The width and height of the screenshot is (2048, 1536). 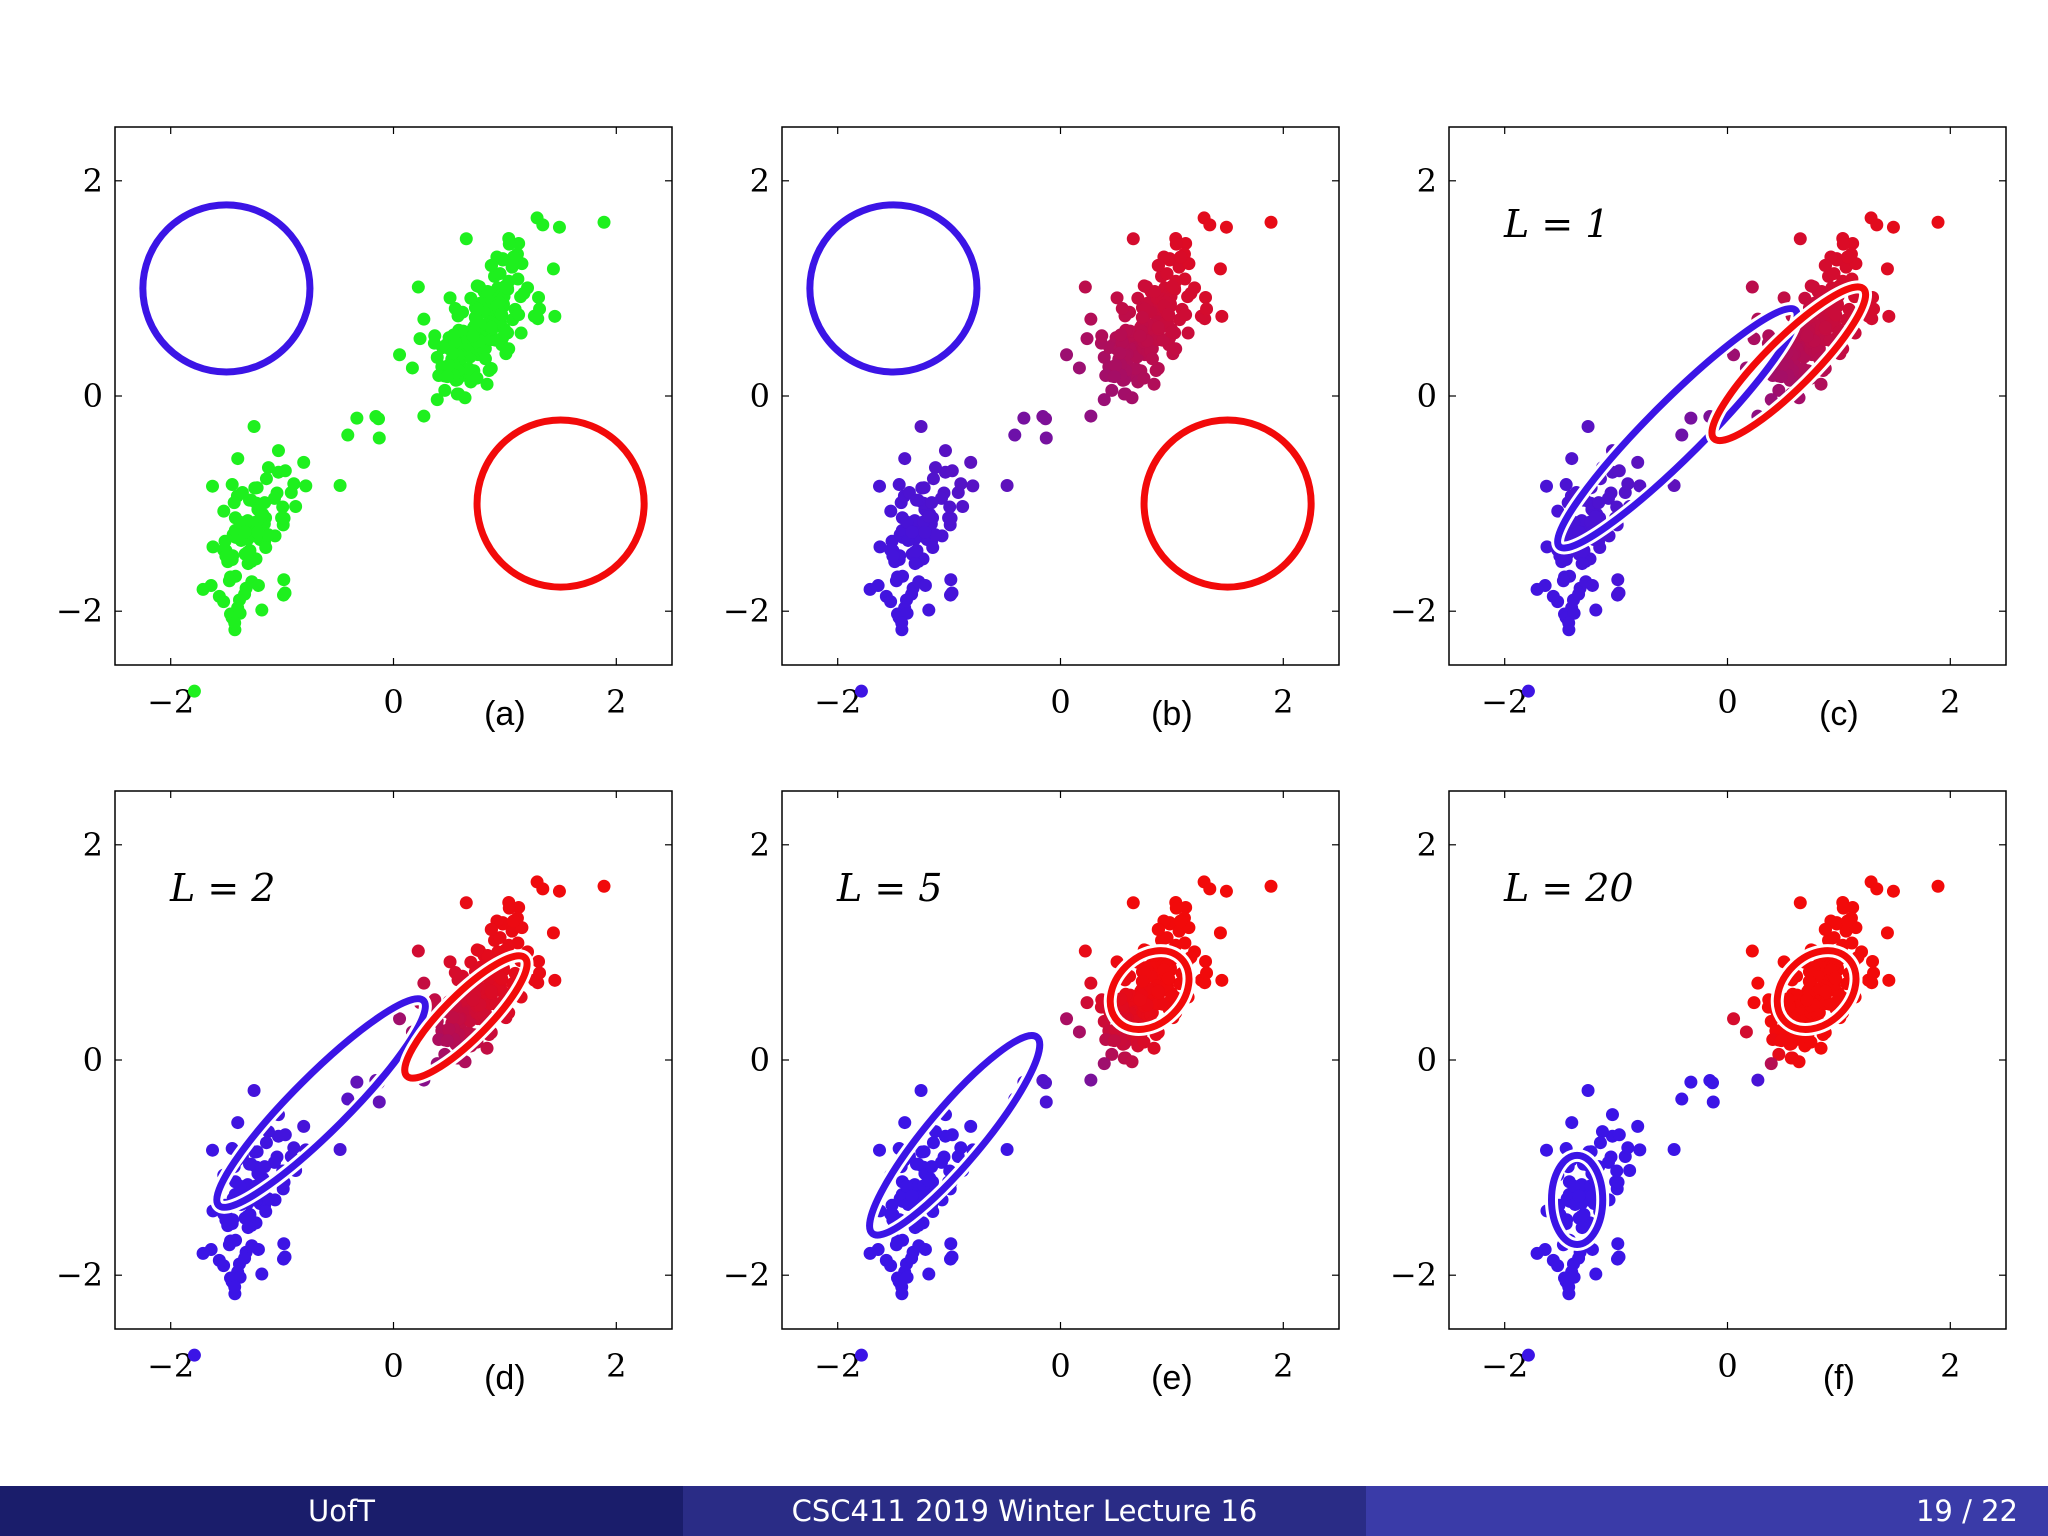 What do you see at coordinates (1060, 1366) in the screenshot?
I see `x-tick-label: 0` at bounding box center [1060, 1366].